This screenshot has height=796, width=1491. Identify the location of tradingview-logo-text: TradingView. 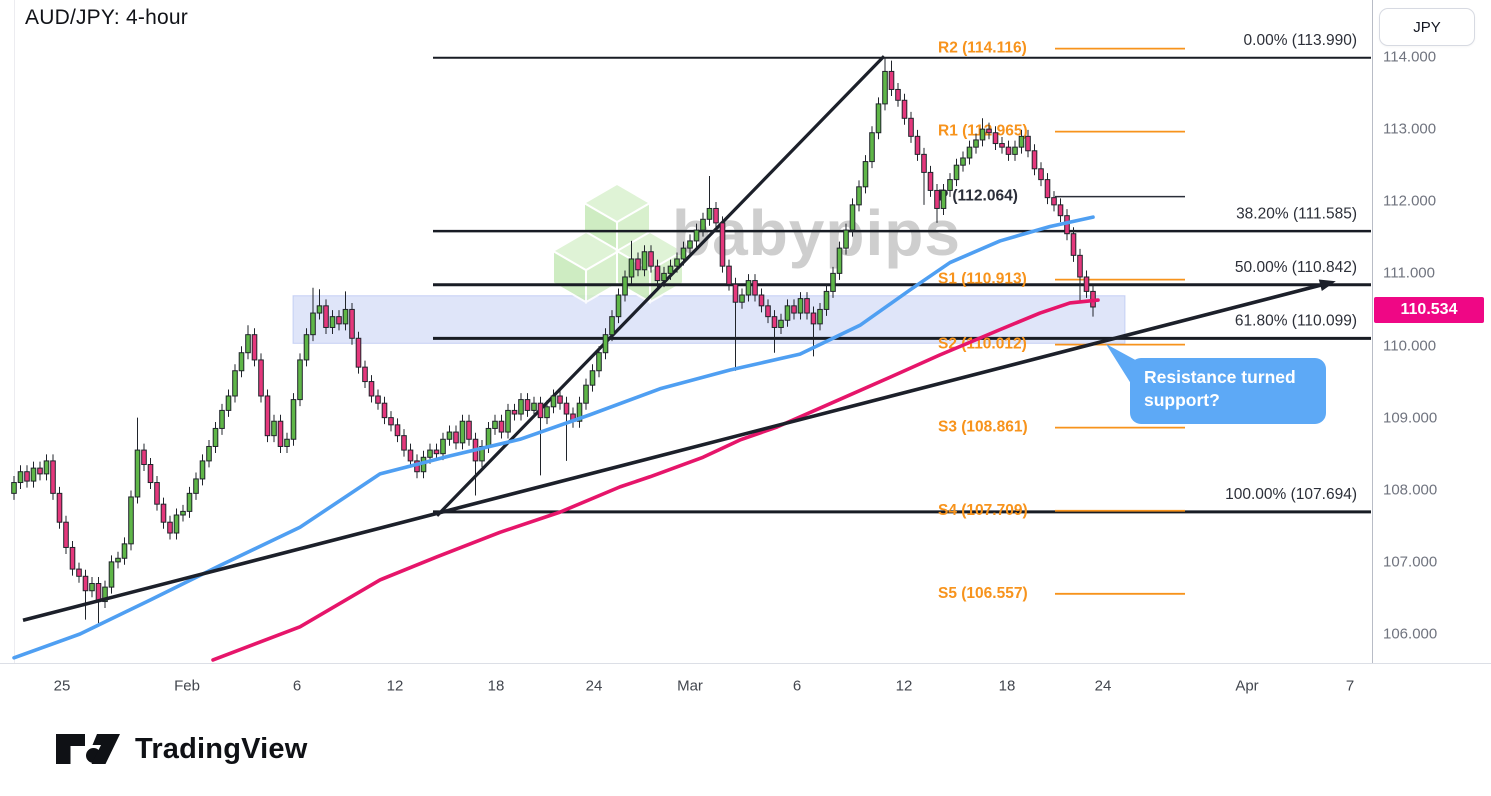
(221, 748).